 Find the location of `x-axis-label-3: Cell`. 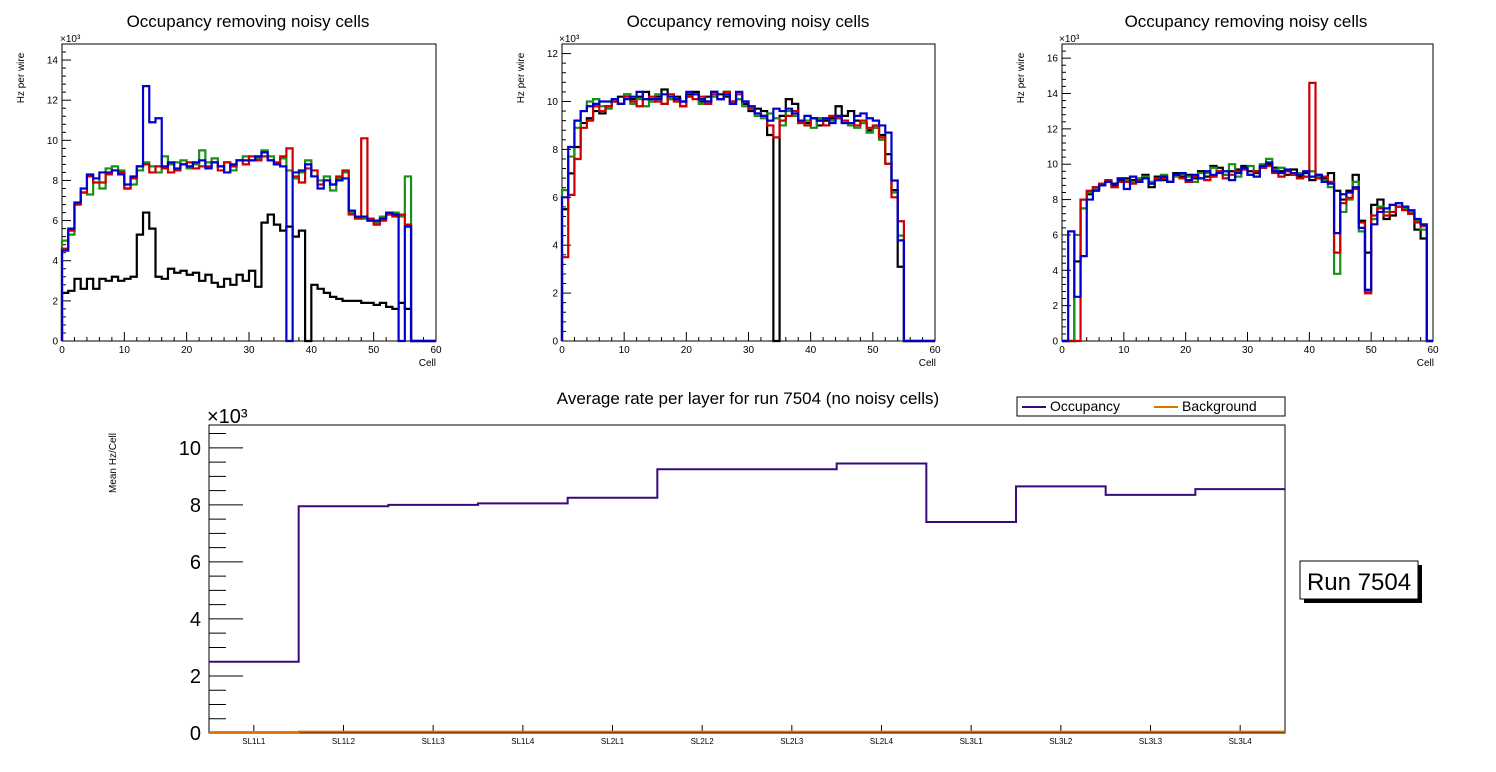

x-axis-label-3: Cell is located at coordinates (1425, 363).